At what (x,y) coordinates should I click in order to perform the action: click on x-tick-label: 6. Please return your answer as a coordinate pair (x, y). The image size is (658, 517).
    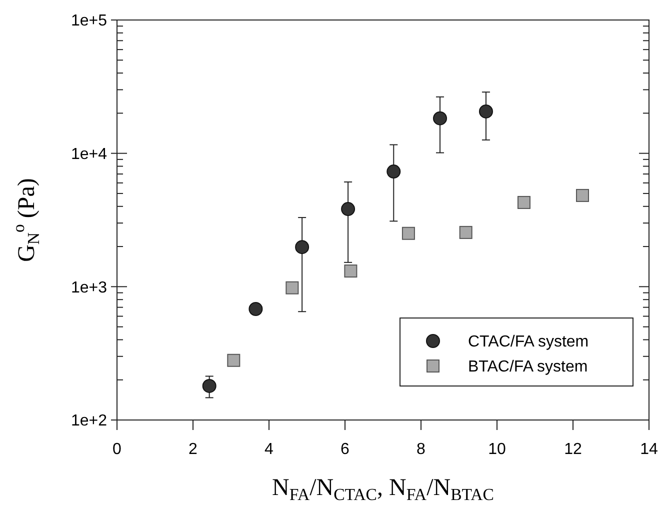
    Looking at the image, I should click on (345, 449).